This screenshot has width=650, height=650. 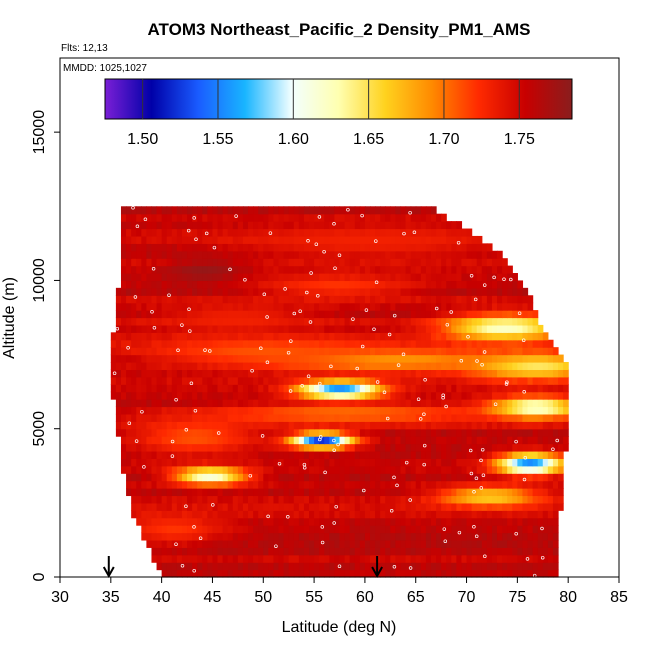 What do you see at coordinates (416, 597) in the screenshot?
I see `x-tick-label: 65` at bounding box center [416, 597].